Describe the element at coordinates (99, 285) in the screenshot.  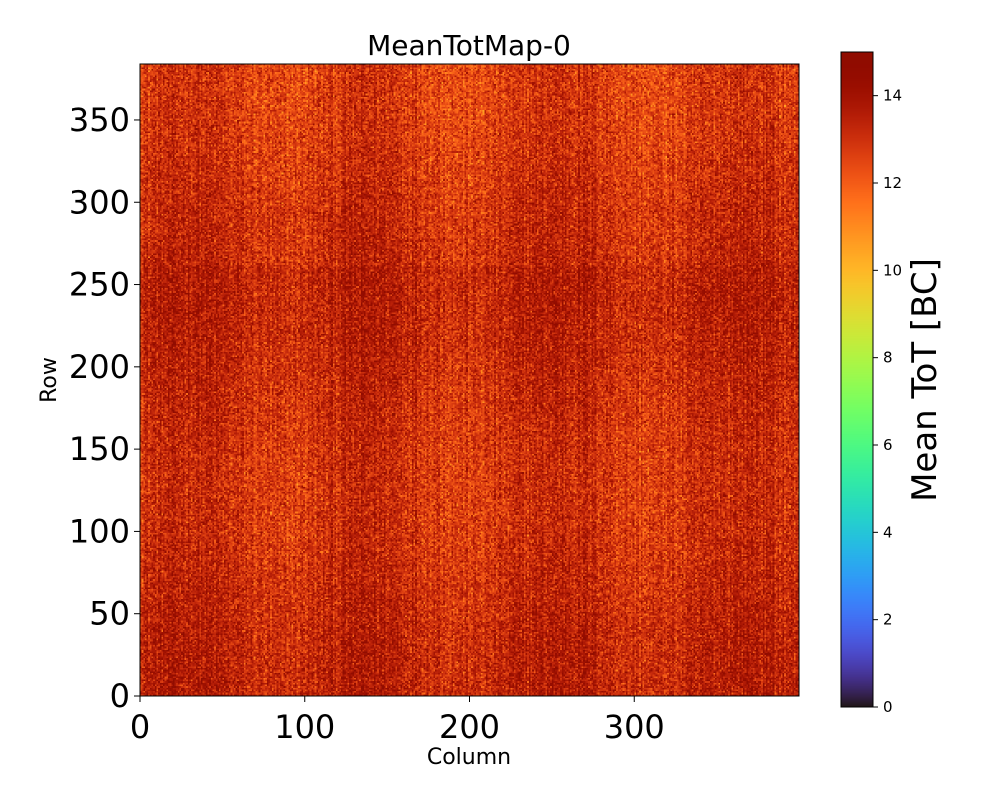
I see `y-tick-label: 250` at that location.